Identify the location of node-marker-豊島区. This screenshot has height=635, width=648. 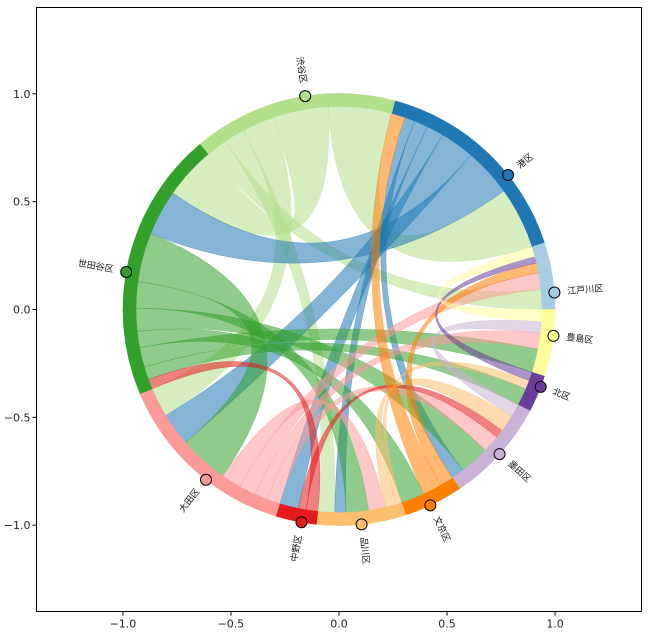
(553, 335).